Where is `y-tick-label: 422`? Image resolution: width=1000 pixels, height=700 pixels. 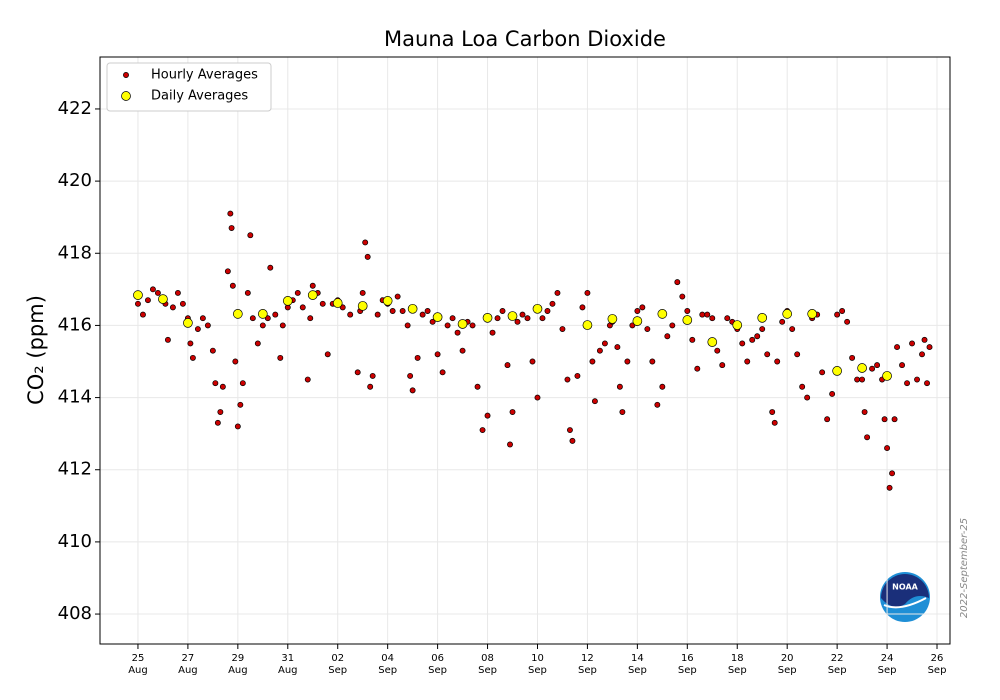 y-tick-label: 422 is located at coordinates (75, 108).